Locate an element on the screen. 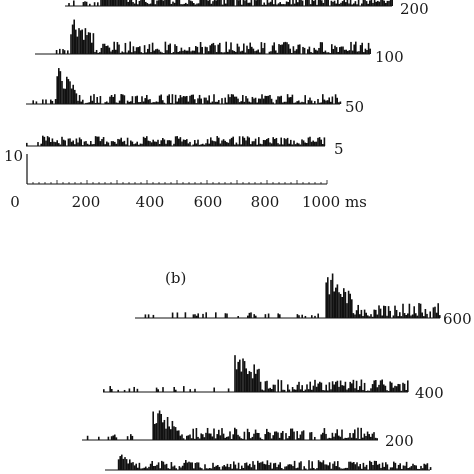  panel-a-series-0-histogram is located at coordinates (229, 3).